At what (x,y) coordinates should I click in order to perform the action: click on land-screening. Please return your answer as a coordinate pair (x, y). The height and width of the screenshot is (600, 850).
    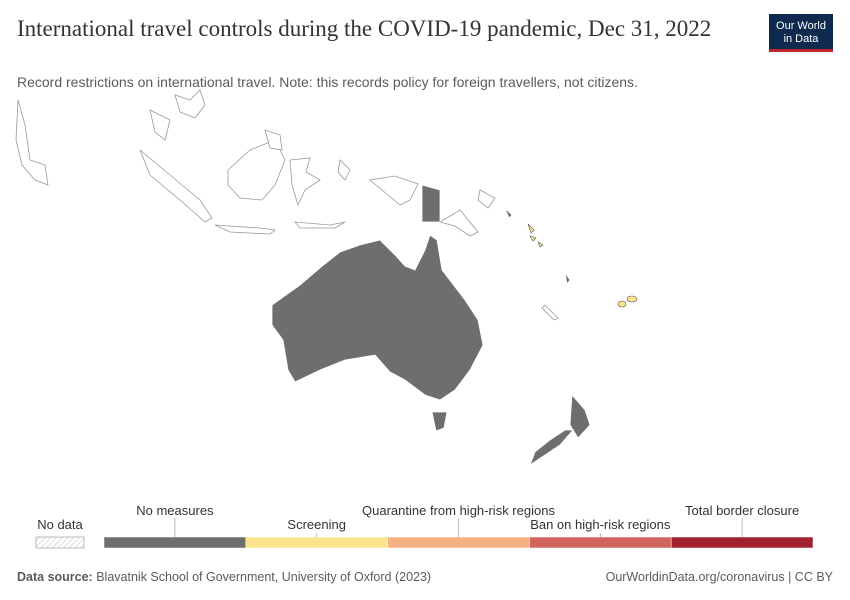
    Looking at the image, I should click on (582, 265).